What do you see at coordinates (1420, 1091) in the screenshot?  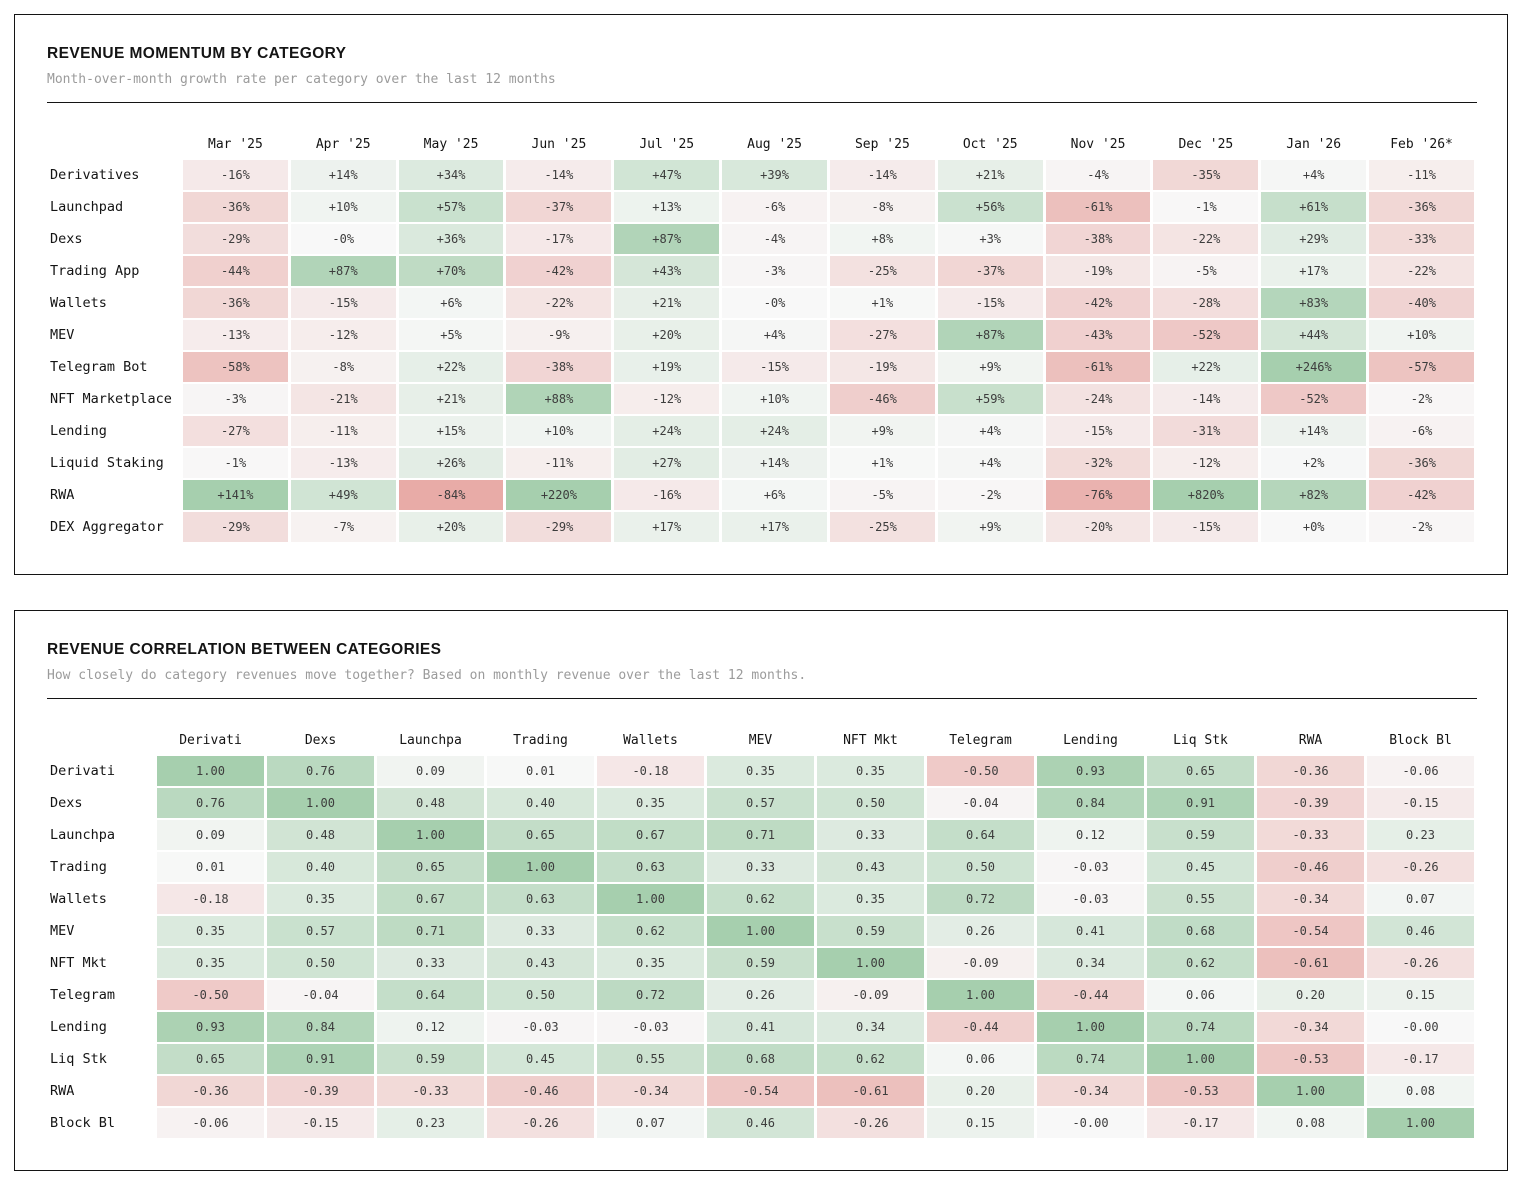 I see `heatmap-cell: 0.08` at bounding box center [1420, 1091].